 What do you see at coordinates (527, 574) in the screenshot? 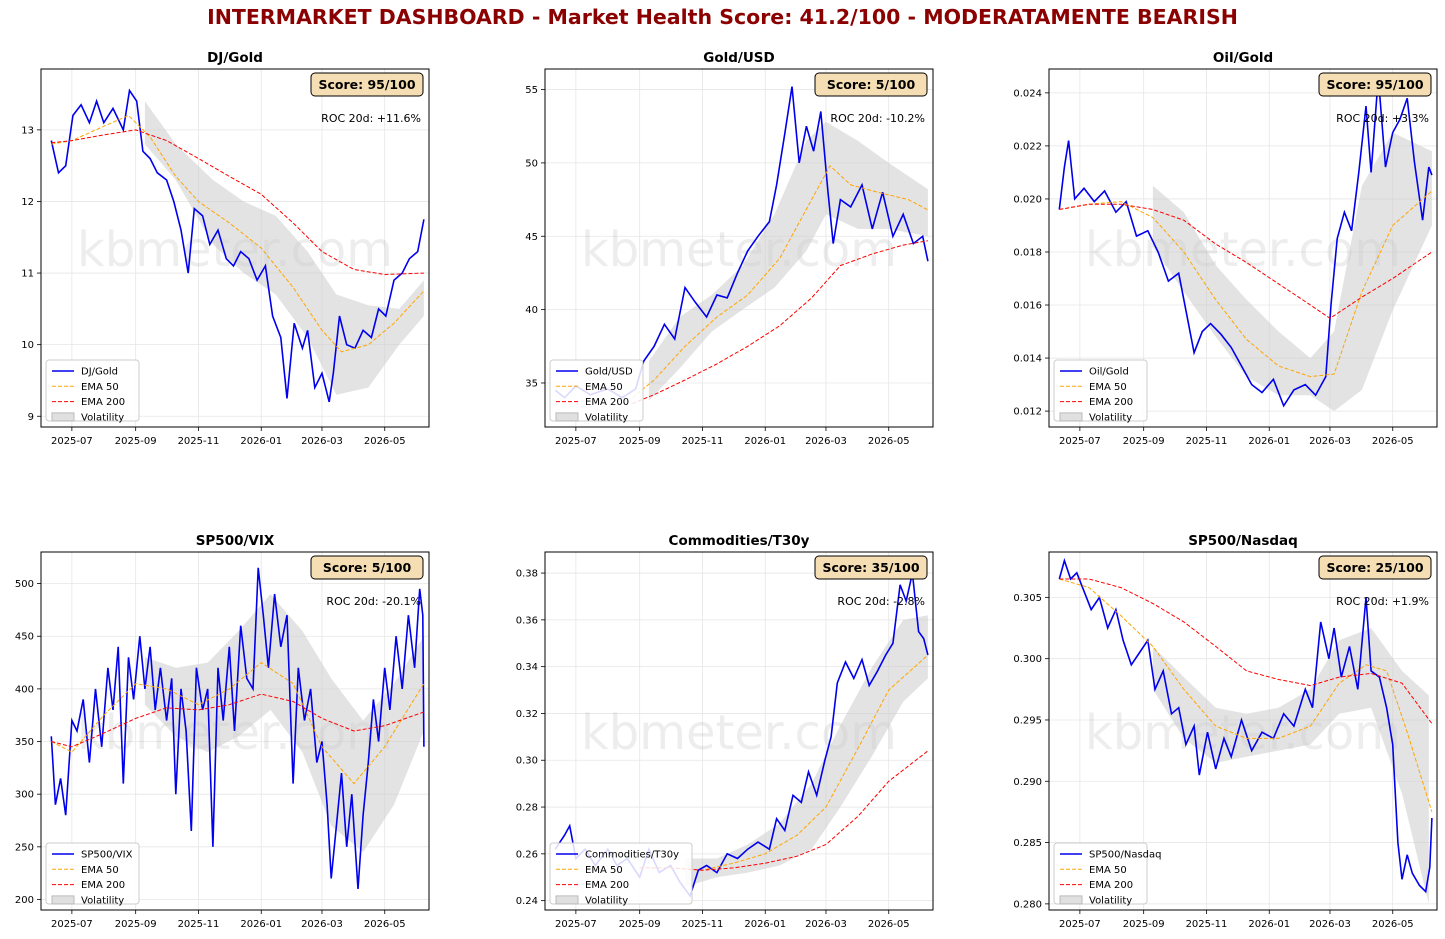
I see `y-tick-label: 0.38` at bounding box center [527, 574].